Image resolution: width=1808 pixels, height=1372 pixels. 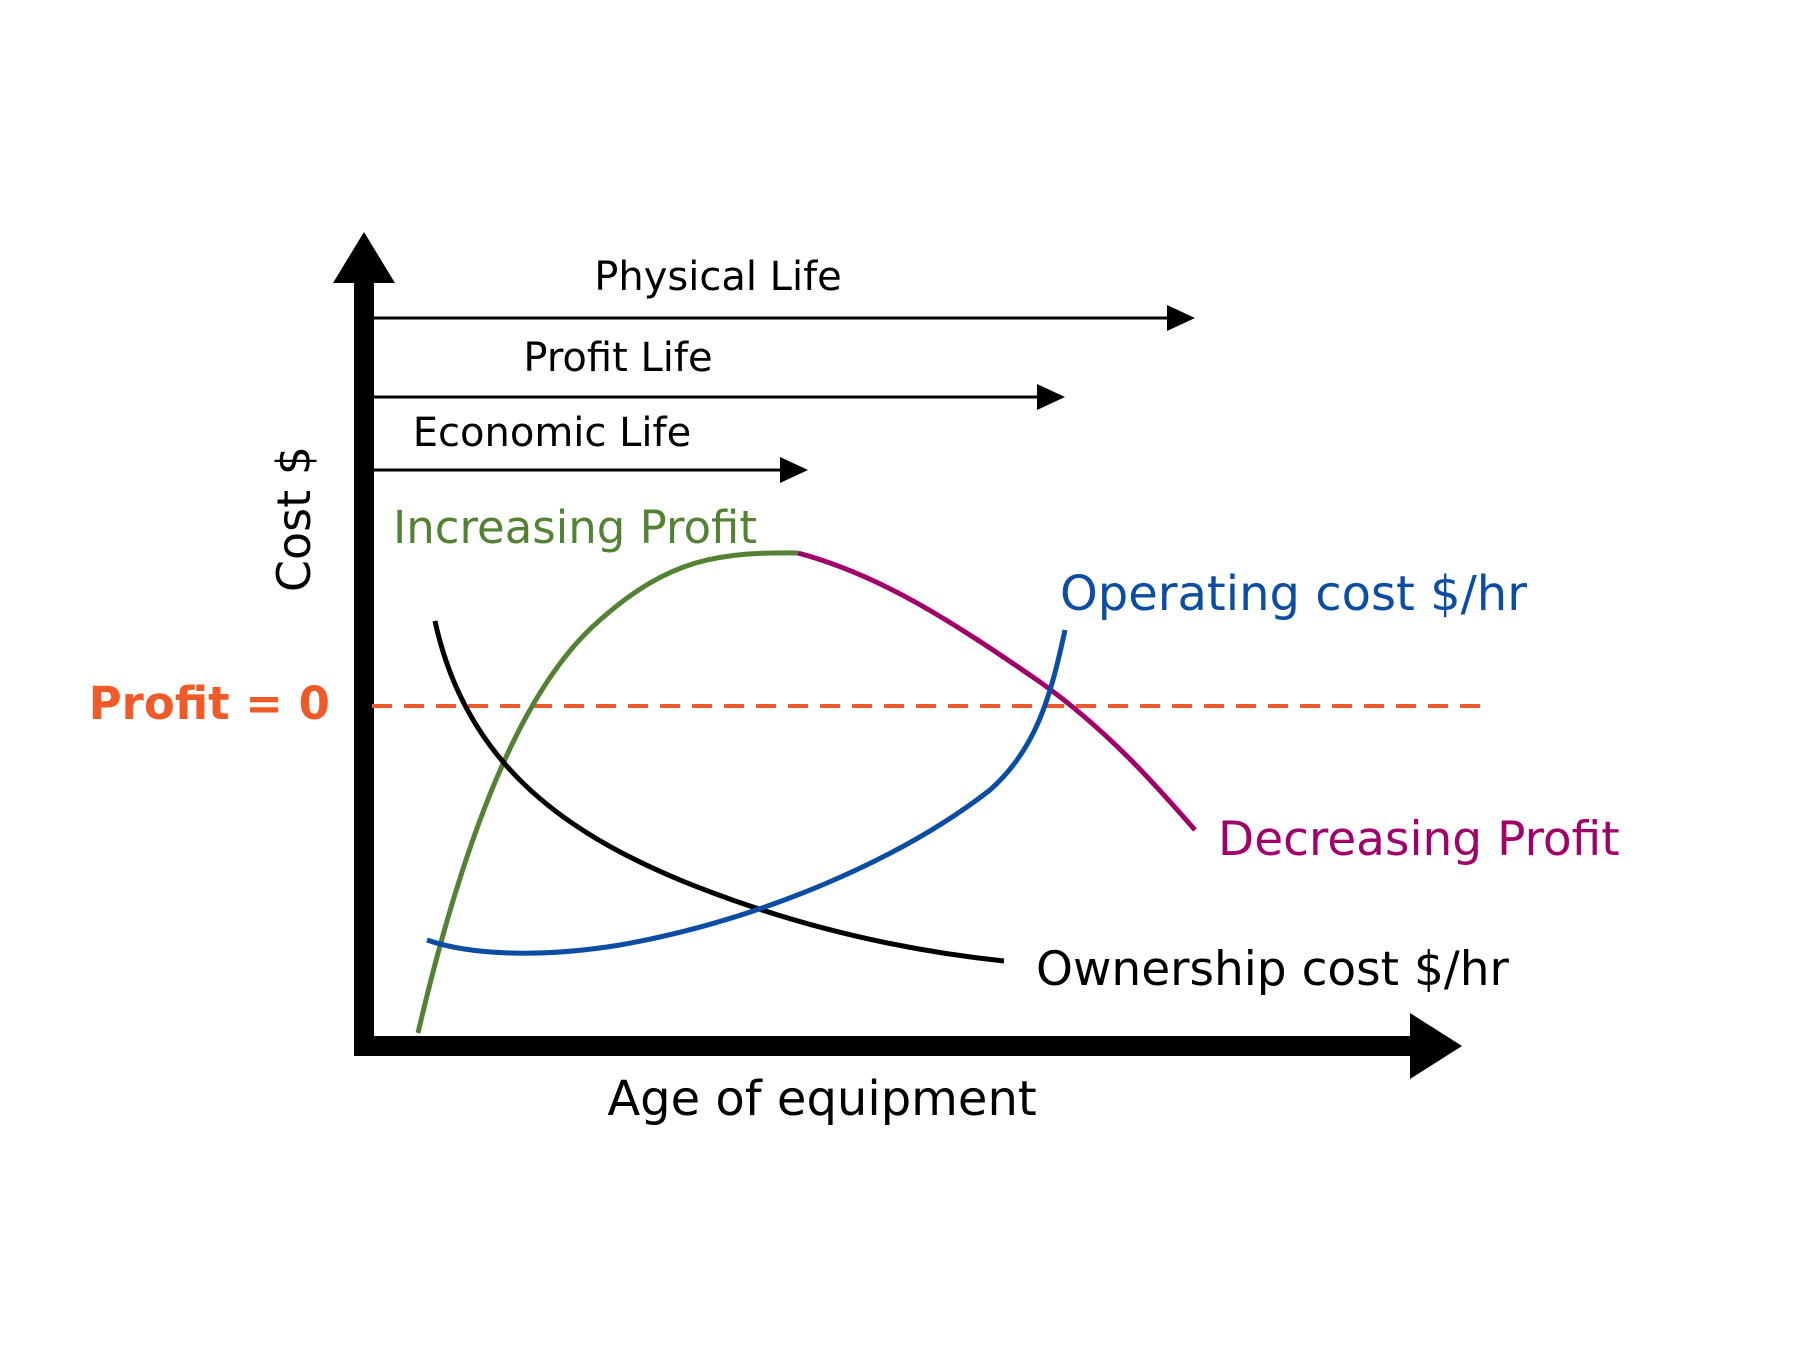 What do you see at coordinates (718, 277) in the screenshot?
I see `physical-life-label: Physical Life` at bounding box center [718, 277].